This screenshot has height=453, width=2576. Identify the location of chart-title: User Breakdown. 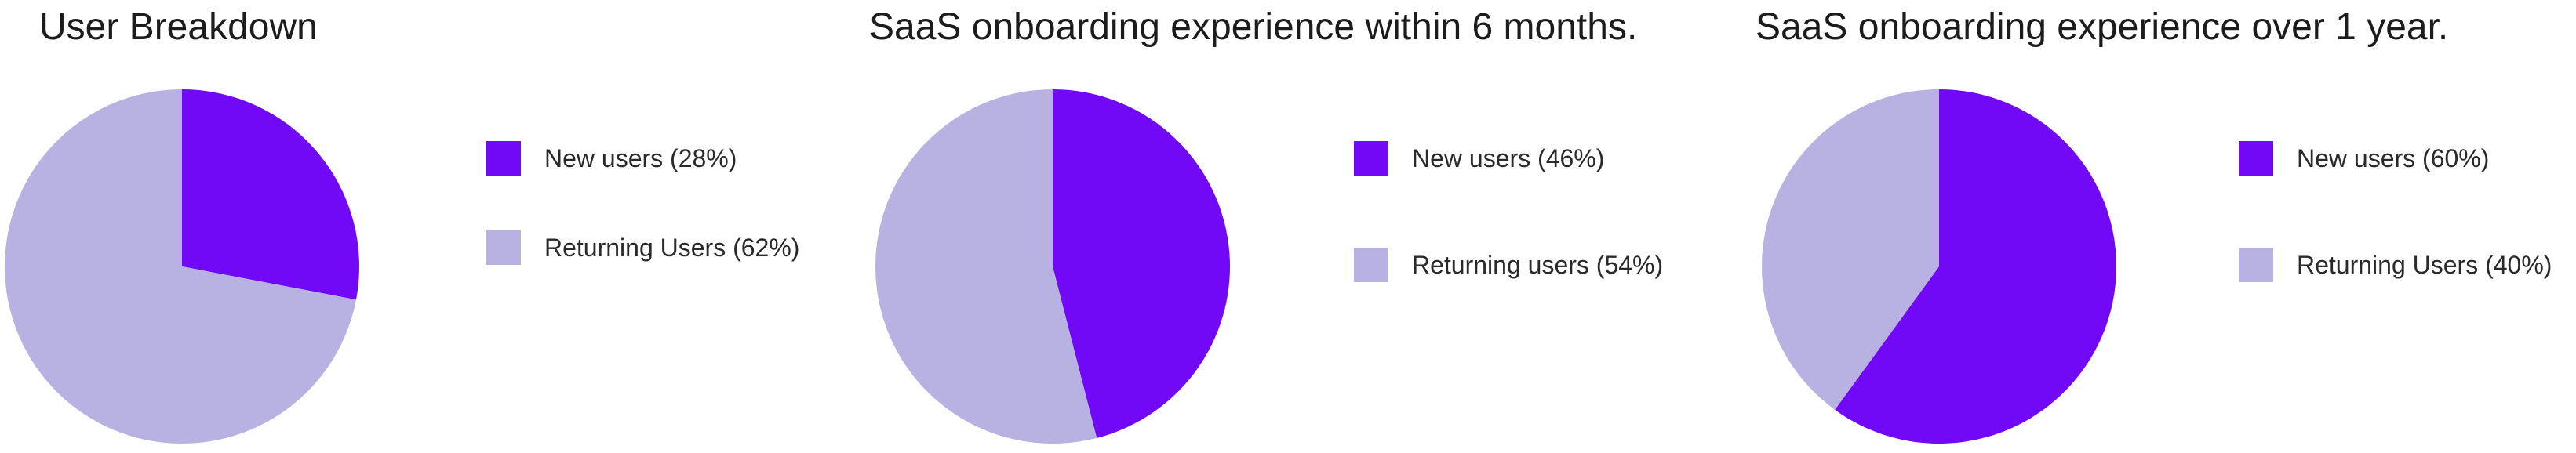
(178, 27).